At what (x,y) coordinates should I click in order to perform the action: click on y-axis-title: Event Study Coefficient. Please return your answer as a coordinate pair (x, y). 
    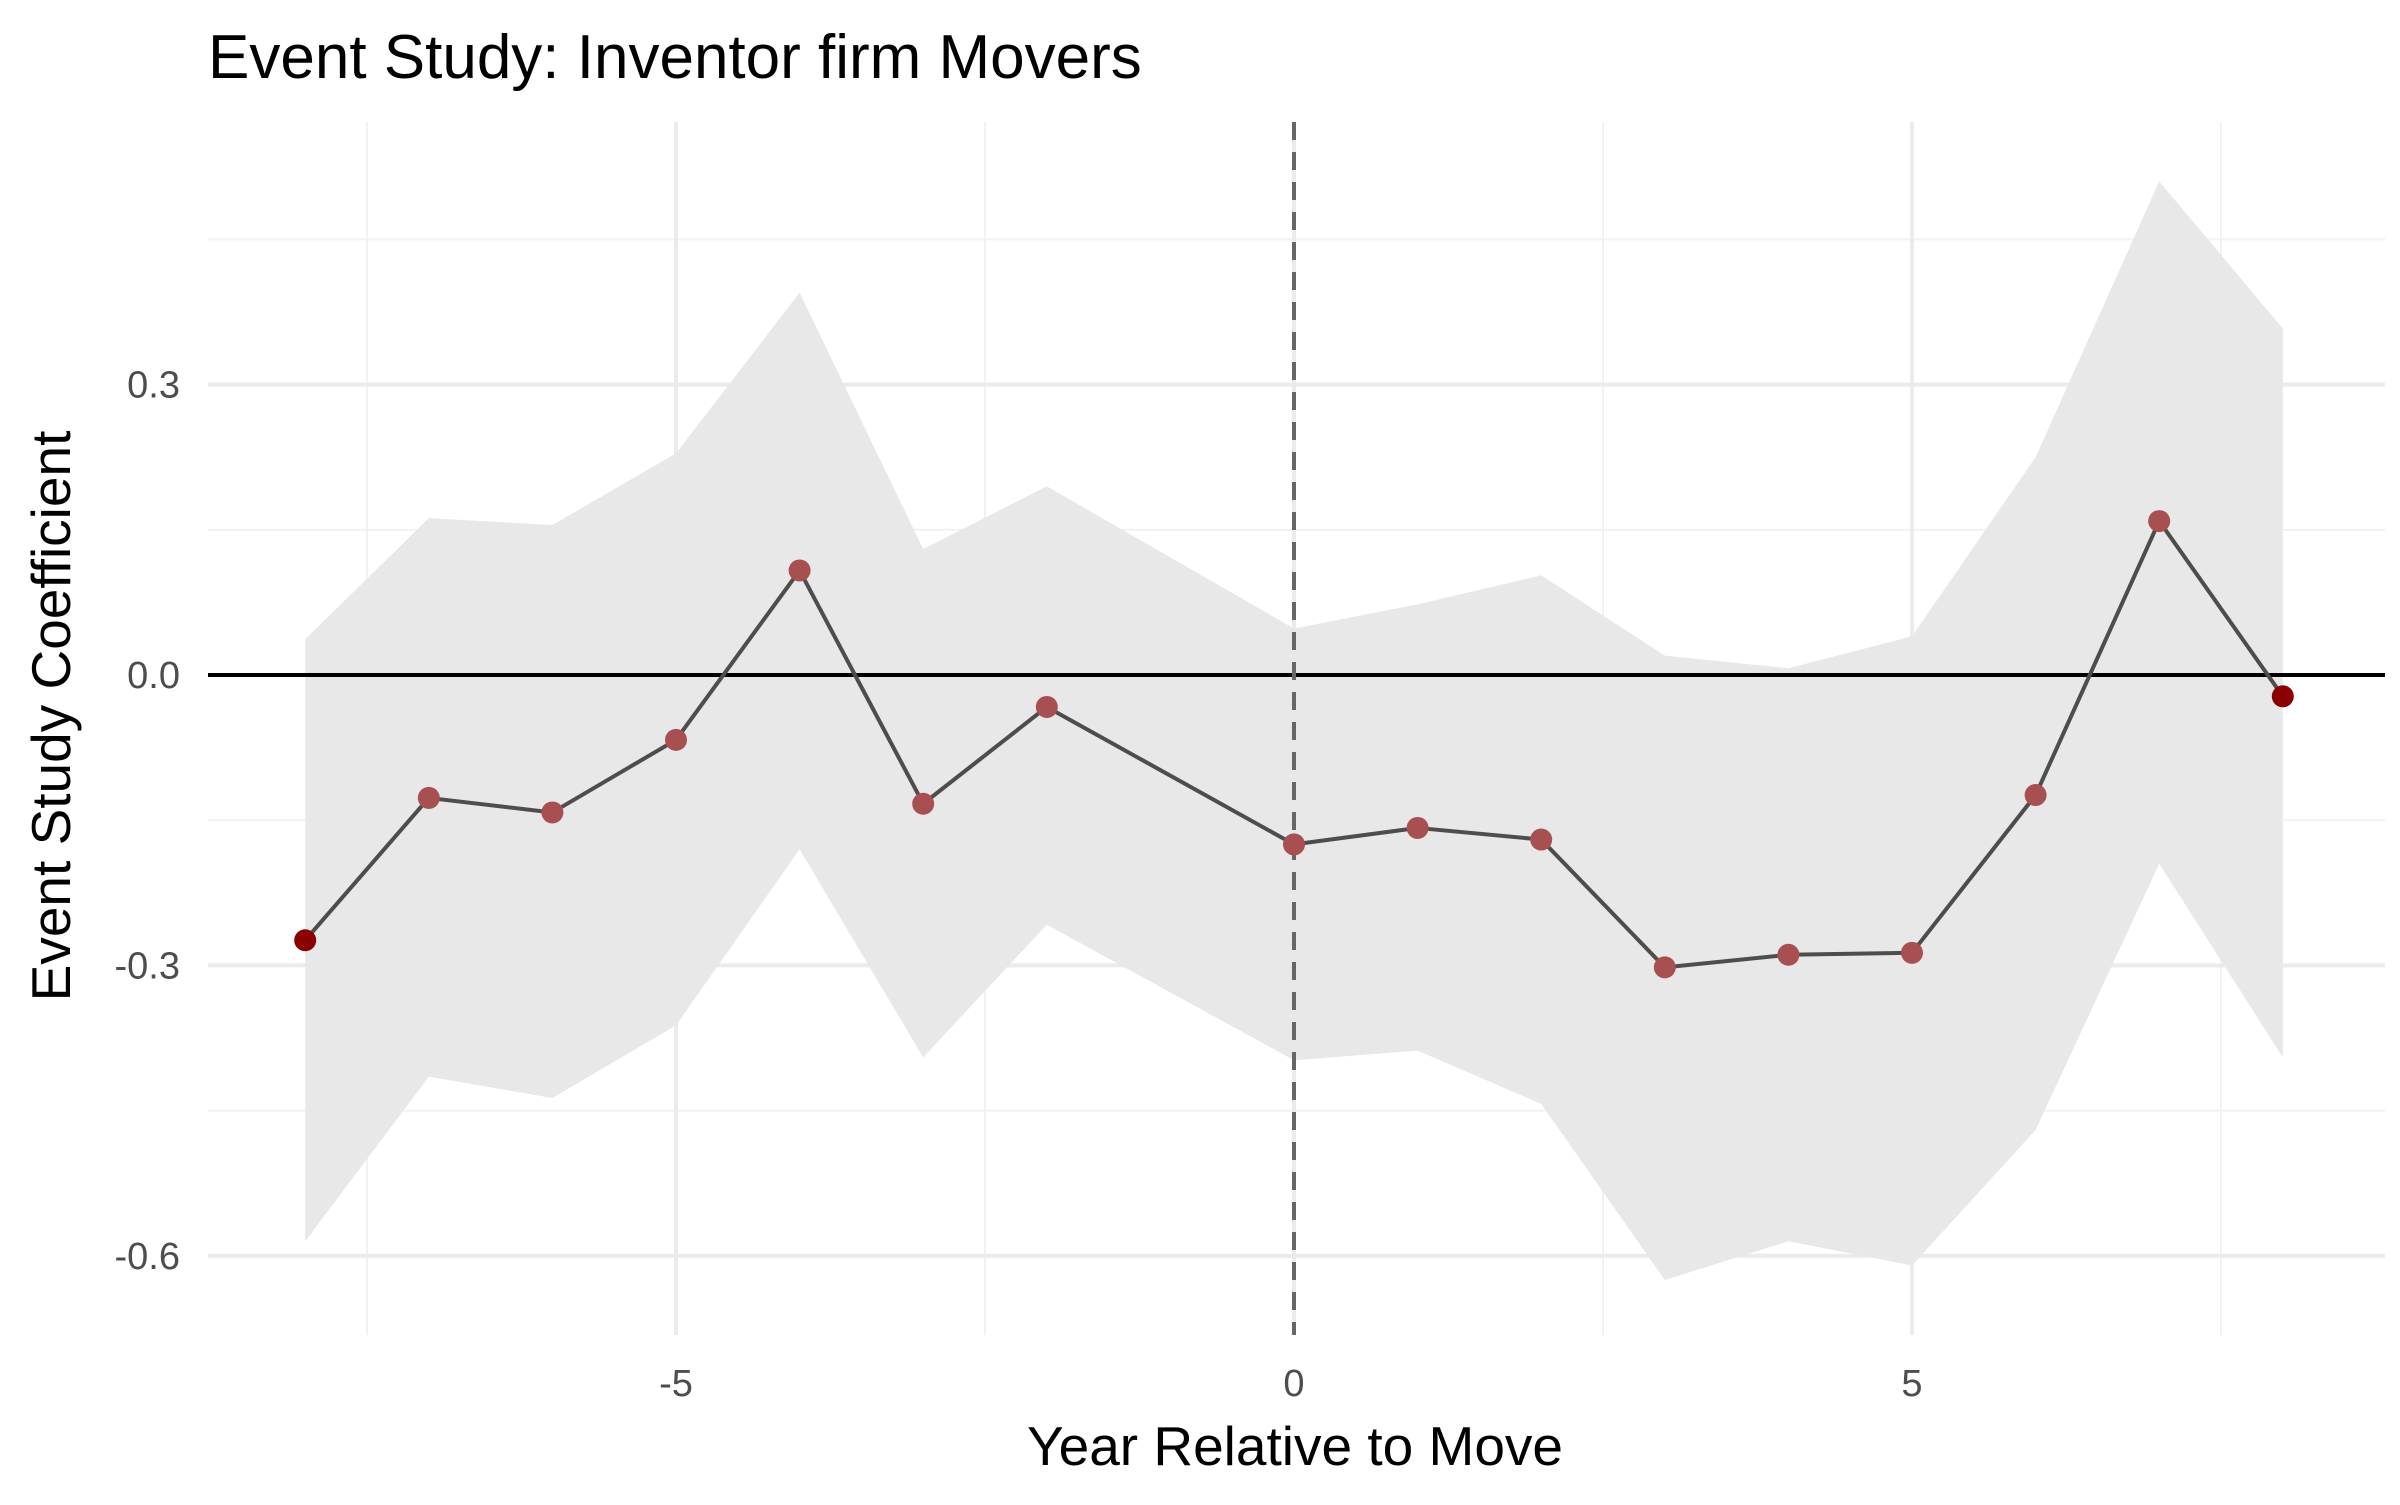
    Looking at the image, I should click on (51, 716).